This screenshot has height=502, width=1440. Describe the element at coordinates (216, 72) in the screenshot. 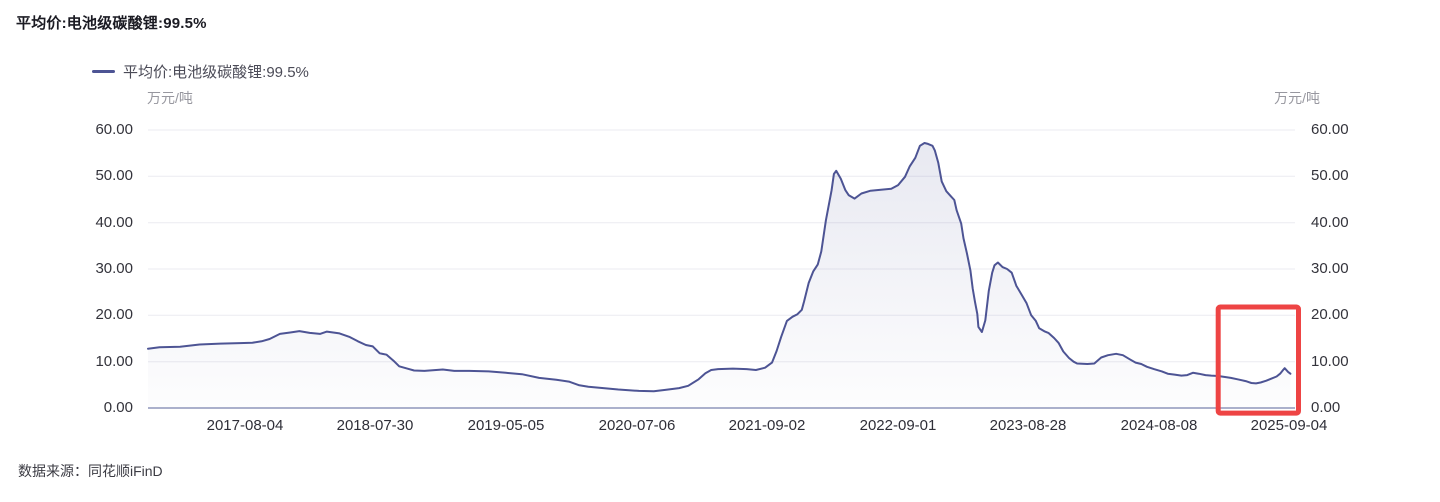

I see `legend-label: 平均价:电池级碳酸锂:99.5%` at that location.